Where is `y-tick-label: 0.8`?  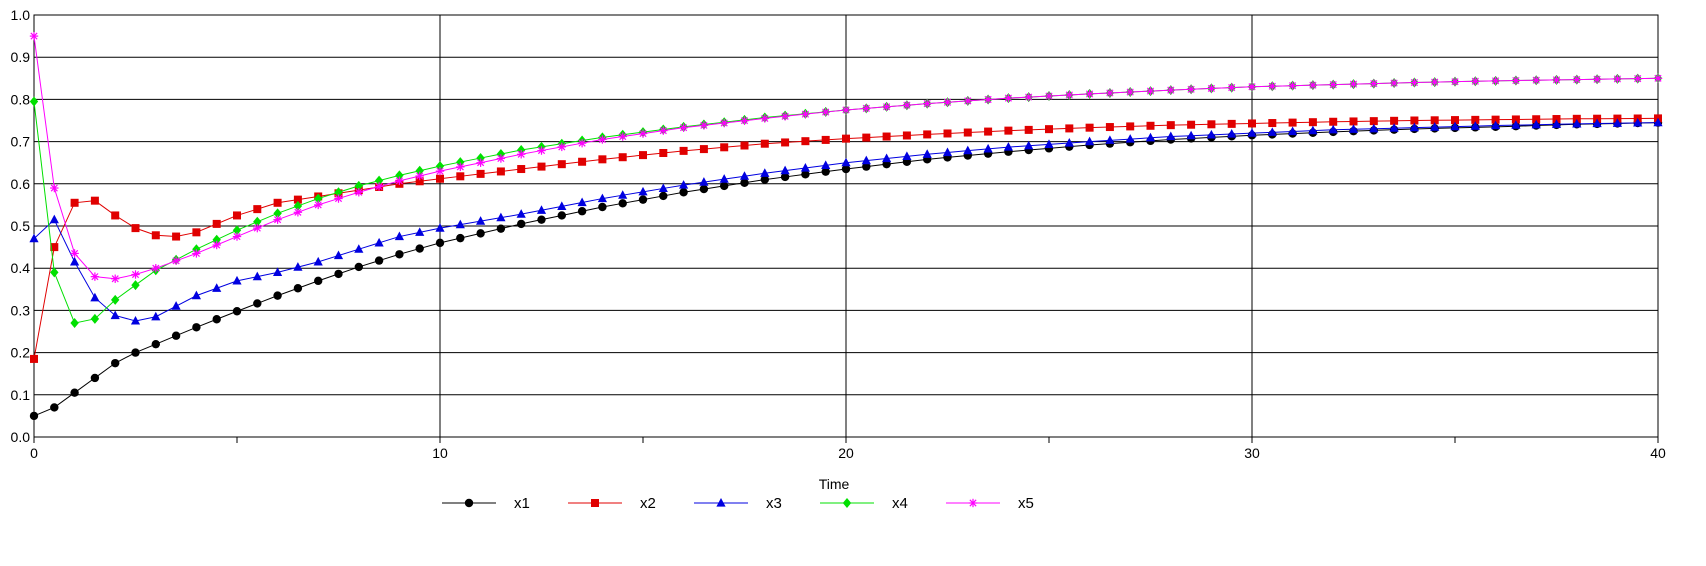 y-tick-label: 0.8 is located at coordinates (21, 99).